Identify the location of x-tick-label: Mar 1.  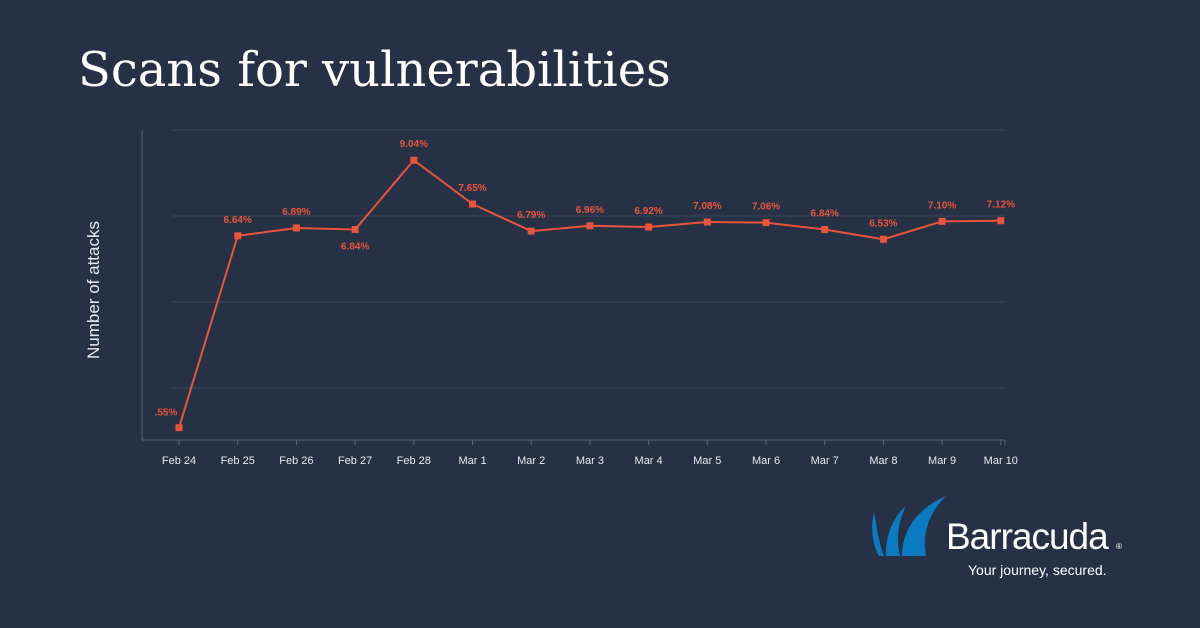
(472, 461).